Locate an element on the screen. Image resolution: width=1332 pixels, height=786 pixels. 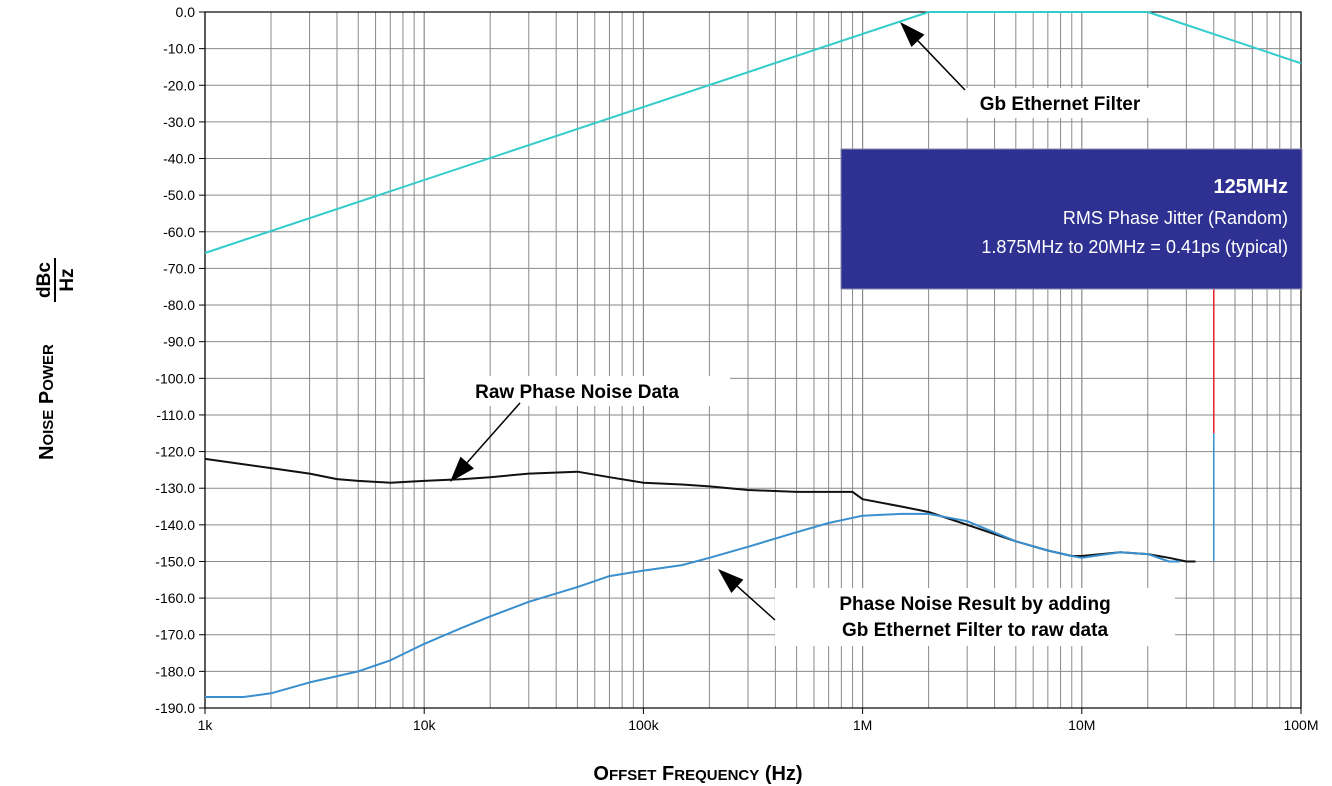
filter-label: Gb Ethernet Filter is located at coordinates (1060, 104).